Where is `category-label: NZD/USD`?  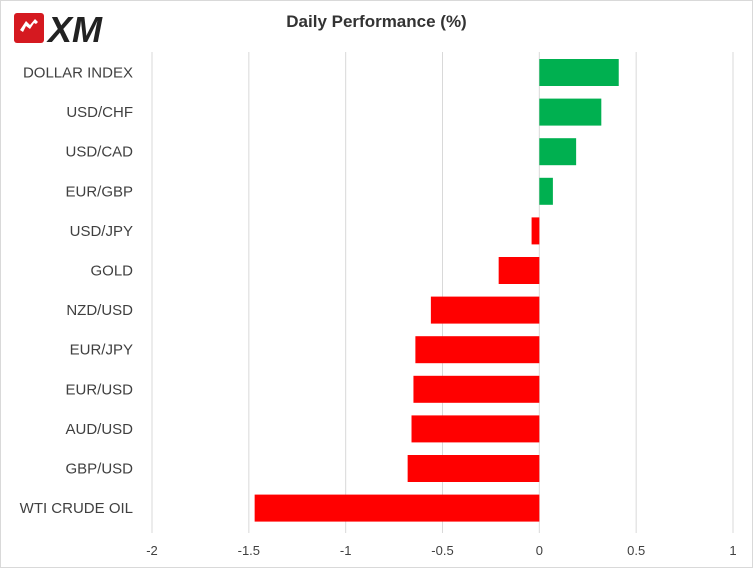 category-label: NZD/USD is located at coordinates (99, 310).